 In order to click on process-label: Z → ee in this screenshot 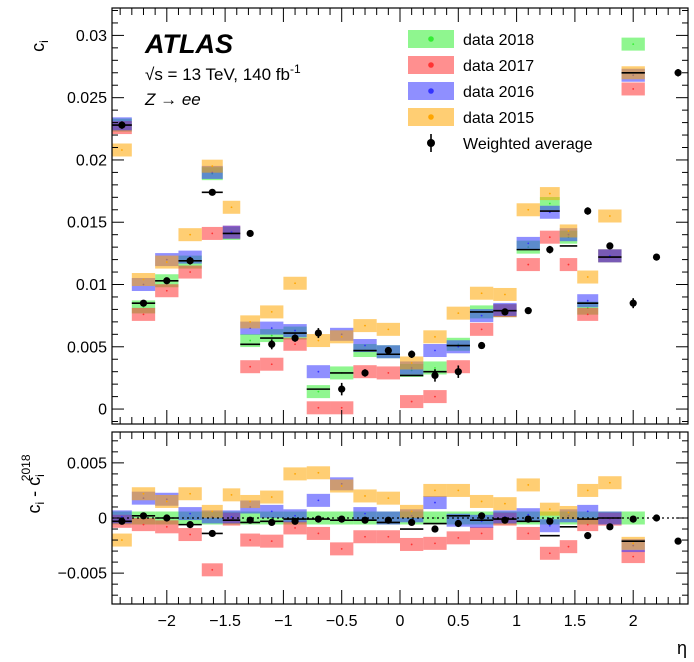, I will do `click(172, 99)`.